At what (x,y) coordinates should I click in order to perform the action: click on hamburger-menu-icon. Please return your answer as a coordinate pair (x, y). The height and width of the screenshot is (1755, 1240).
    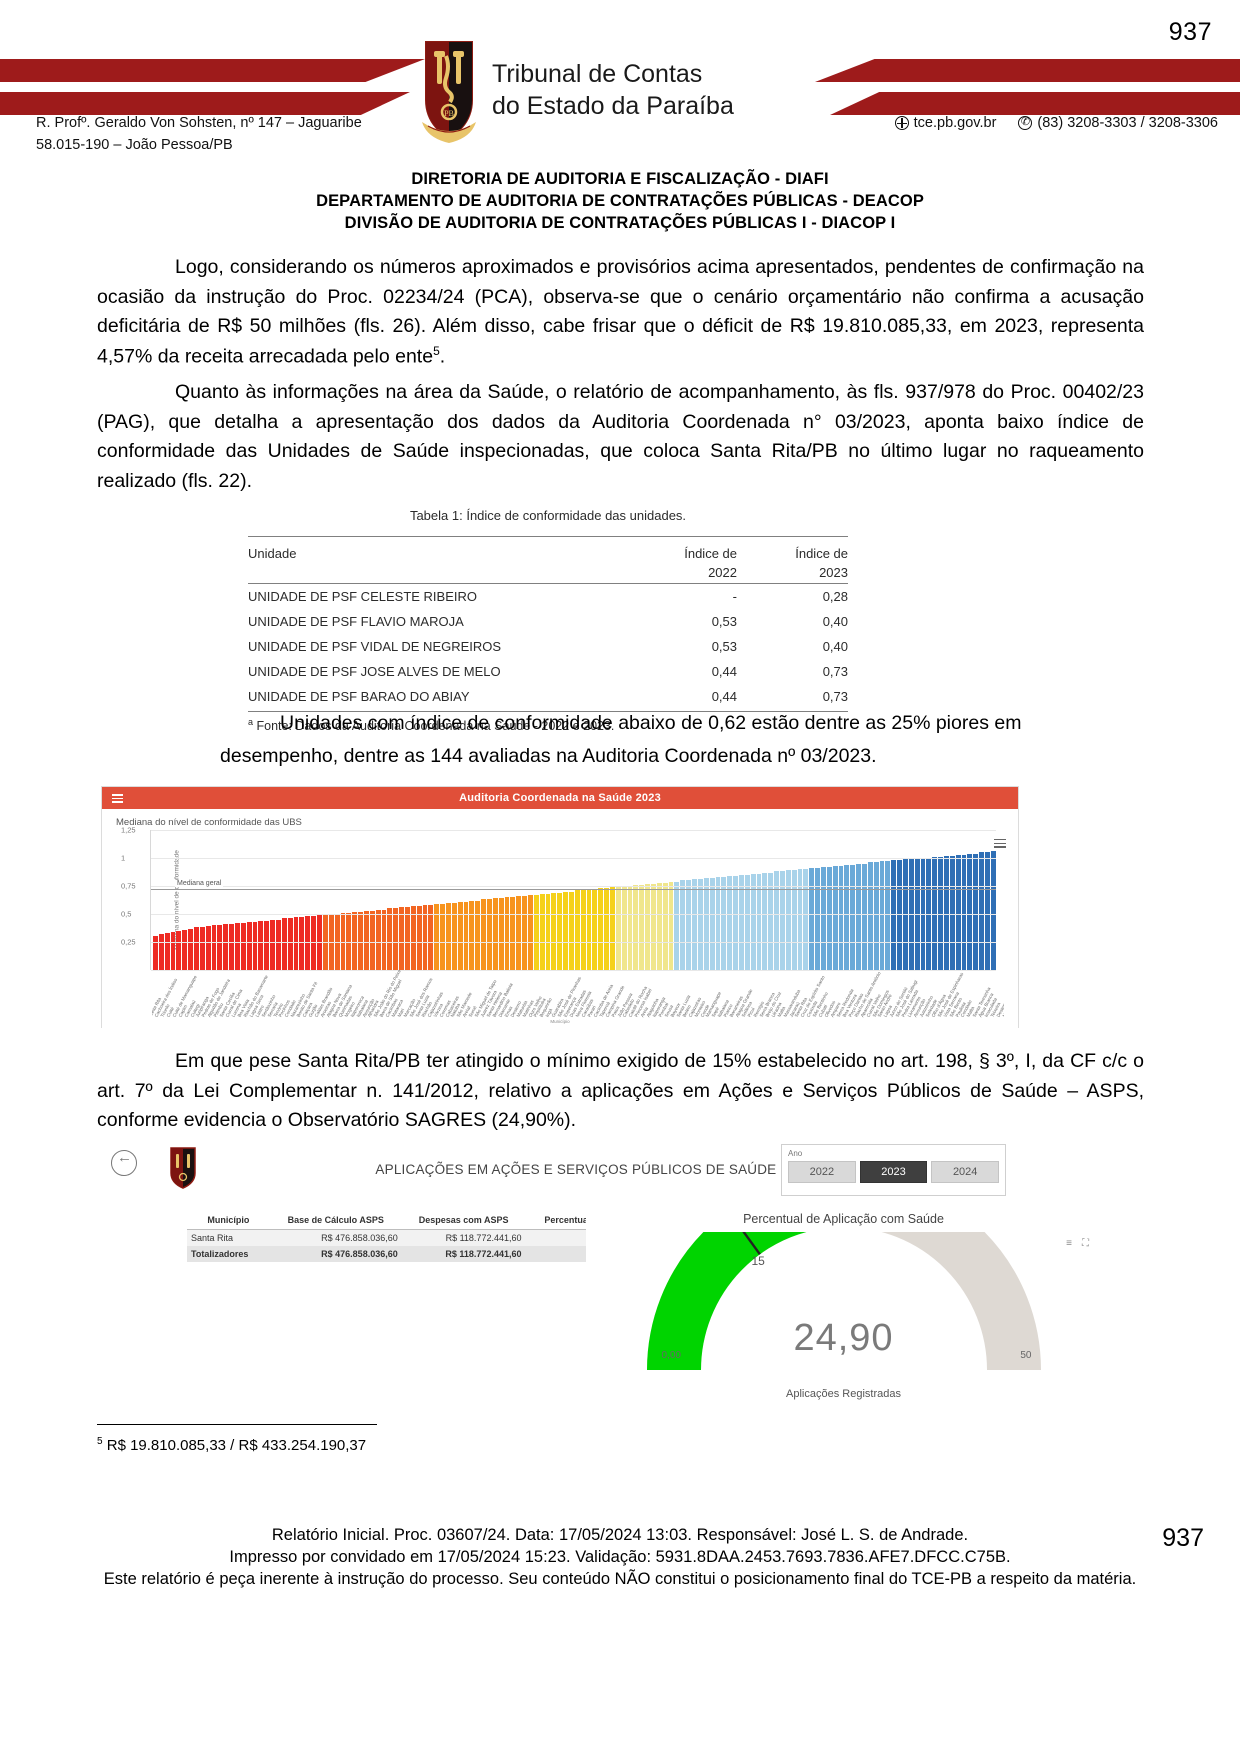
    Looking at the image, I should click on (117, 798).